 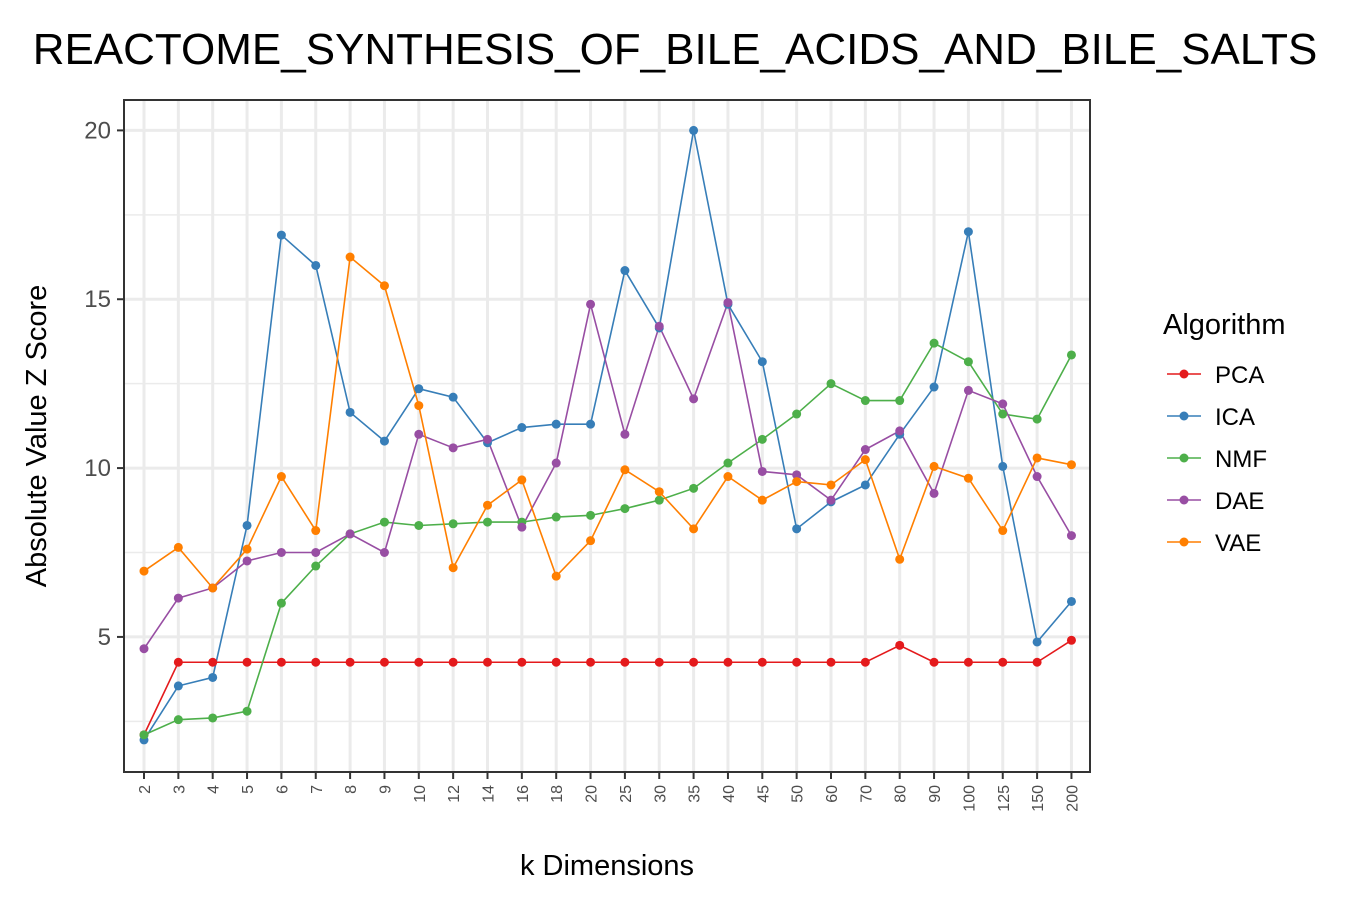 I want to click on legend-label-ica: ICA, so click(x=1235, y=417).